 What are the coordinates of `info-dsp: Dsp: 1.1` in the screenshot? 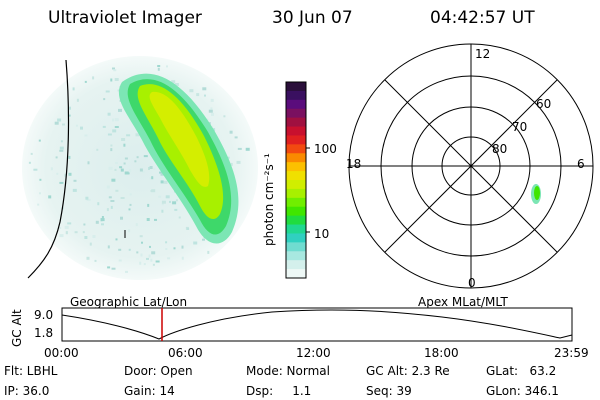 It's located at (279, 391).